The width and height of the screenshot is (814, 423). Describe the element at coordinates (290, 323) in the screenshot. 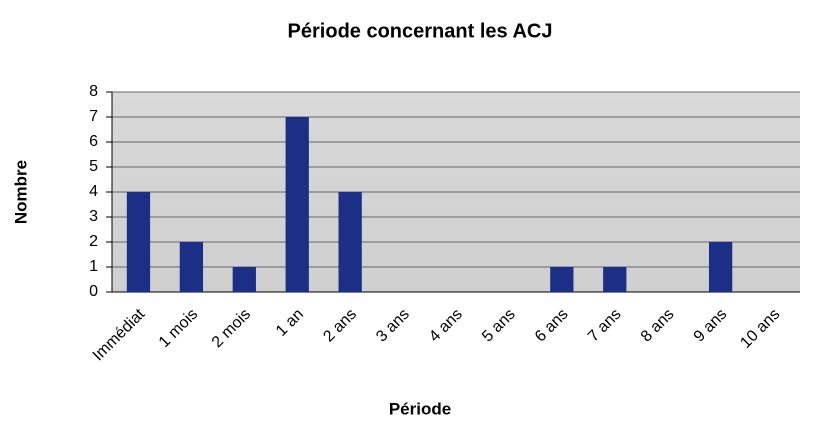

I see `x-tick-label: 1 an` at that location.